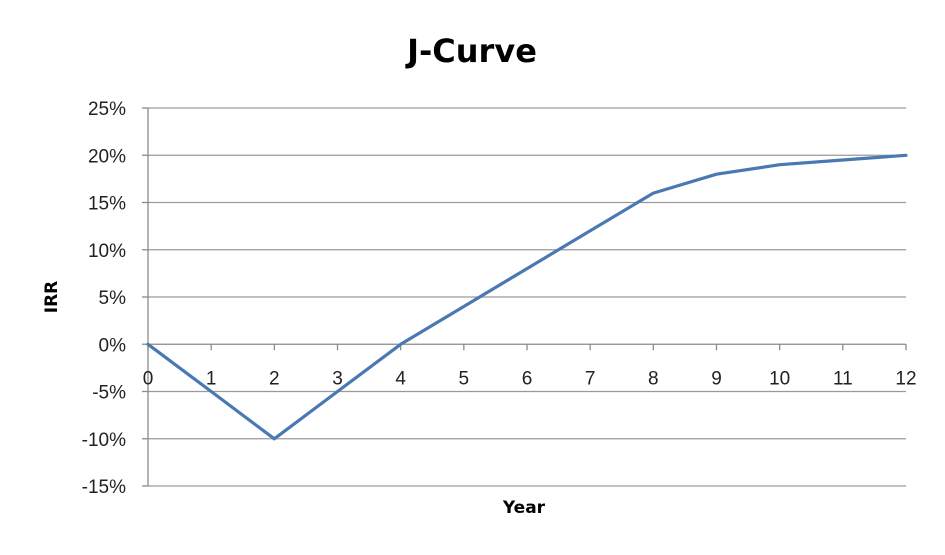  What do you see at coordinates (52, 297) in the screenshot?
I see `y-axis-title: IRR` at bounding box center [52, 297].